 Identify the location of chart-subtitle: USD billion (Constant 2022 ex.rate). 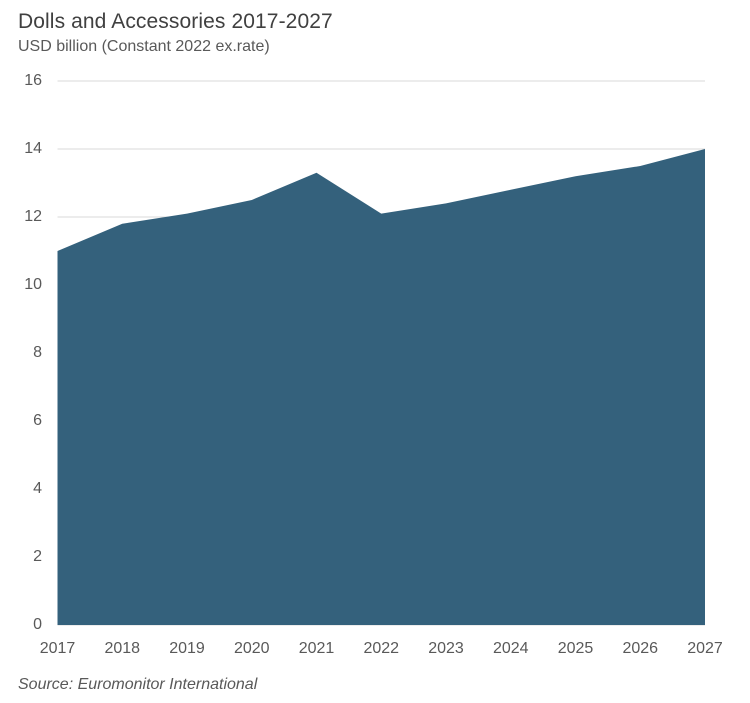
(144, 46).